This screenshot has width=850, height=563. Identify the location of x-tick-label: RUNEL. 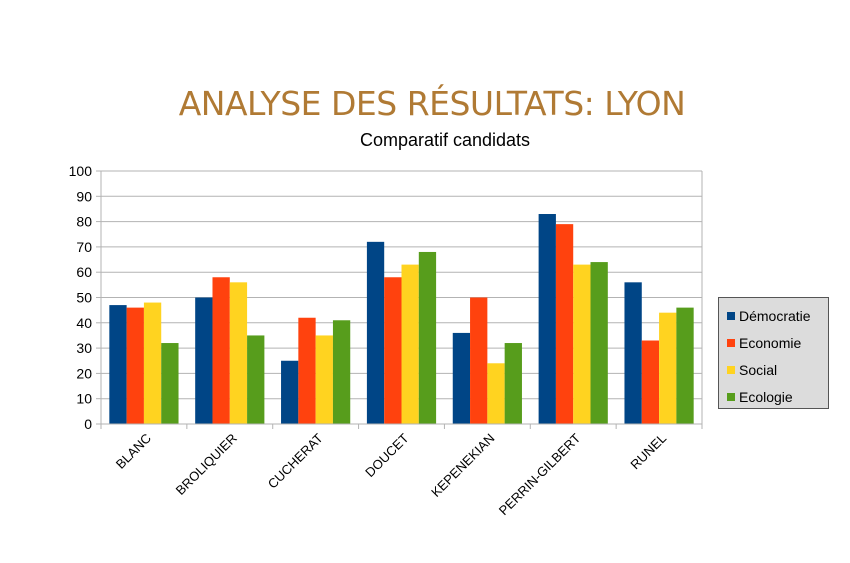
(648, 452).